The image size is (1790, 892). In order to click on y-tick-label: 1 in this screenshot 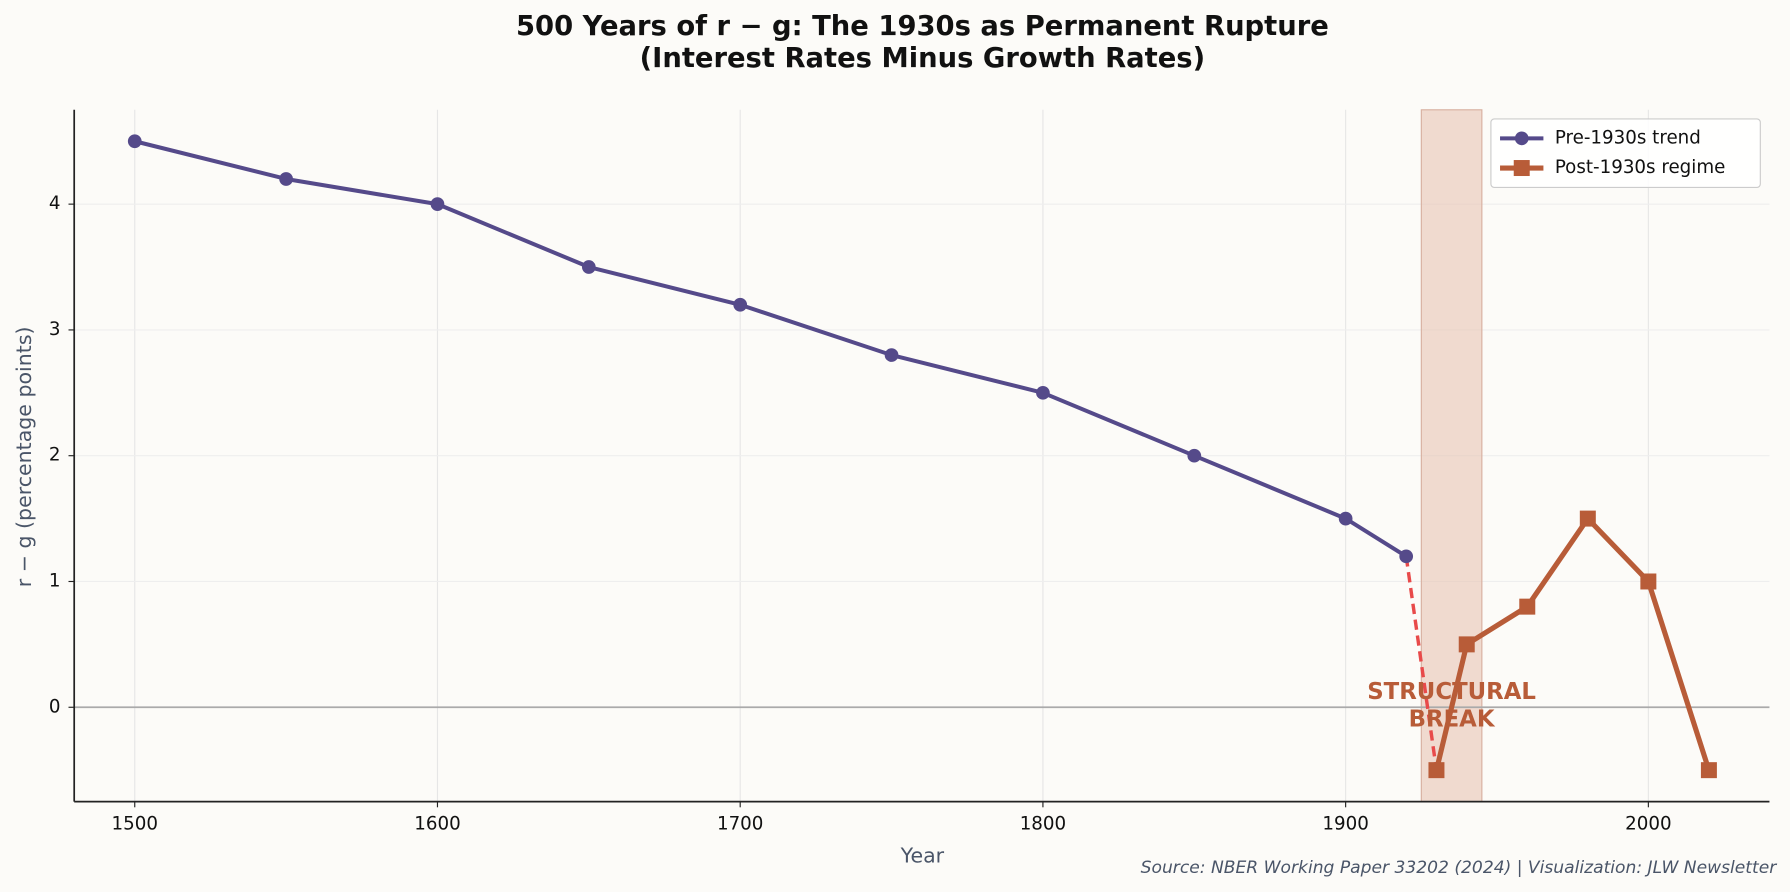, I will do `click(55, 580)`.